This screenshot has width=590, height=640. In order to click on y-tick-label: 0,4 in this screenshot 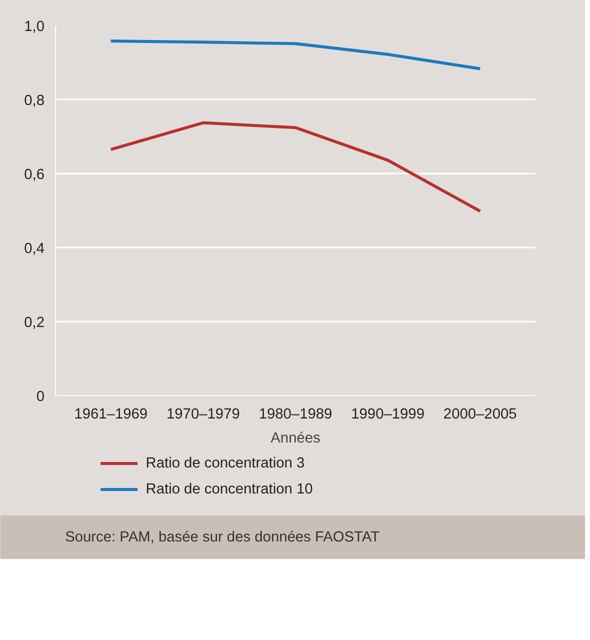, I will do `click(34, 249)`.